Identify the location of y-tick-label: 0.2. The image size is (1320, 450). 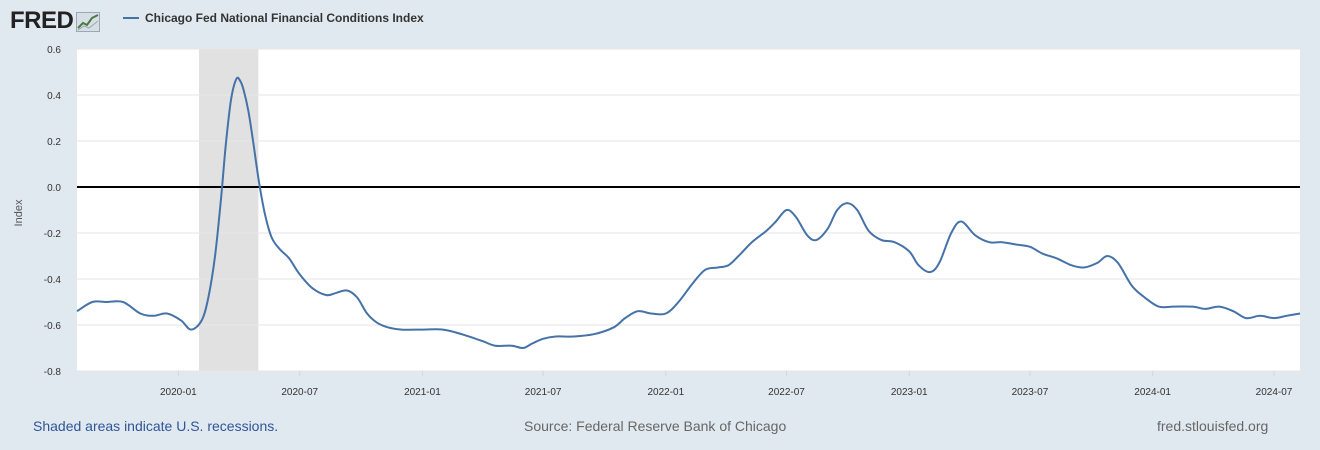
(54, 142).